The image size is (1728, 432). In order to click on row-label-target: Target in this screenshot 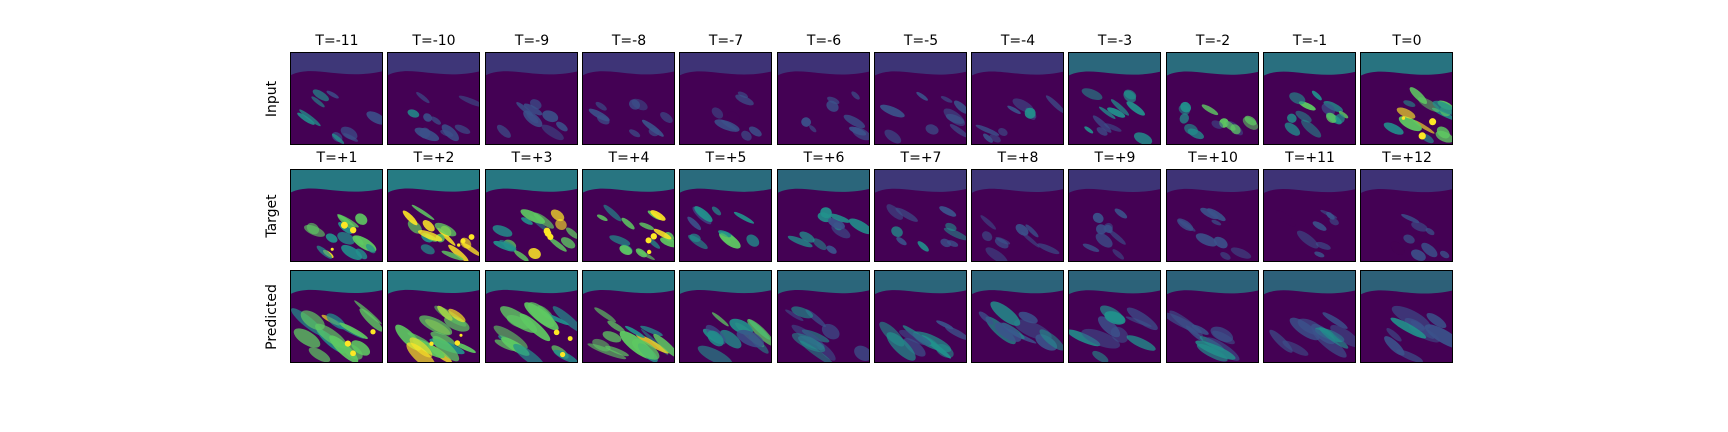, I will do `click(272, 216)`.